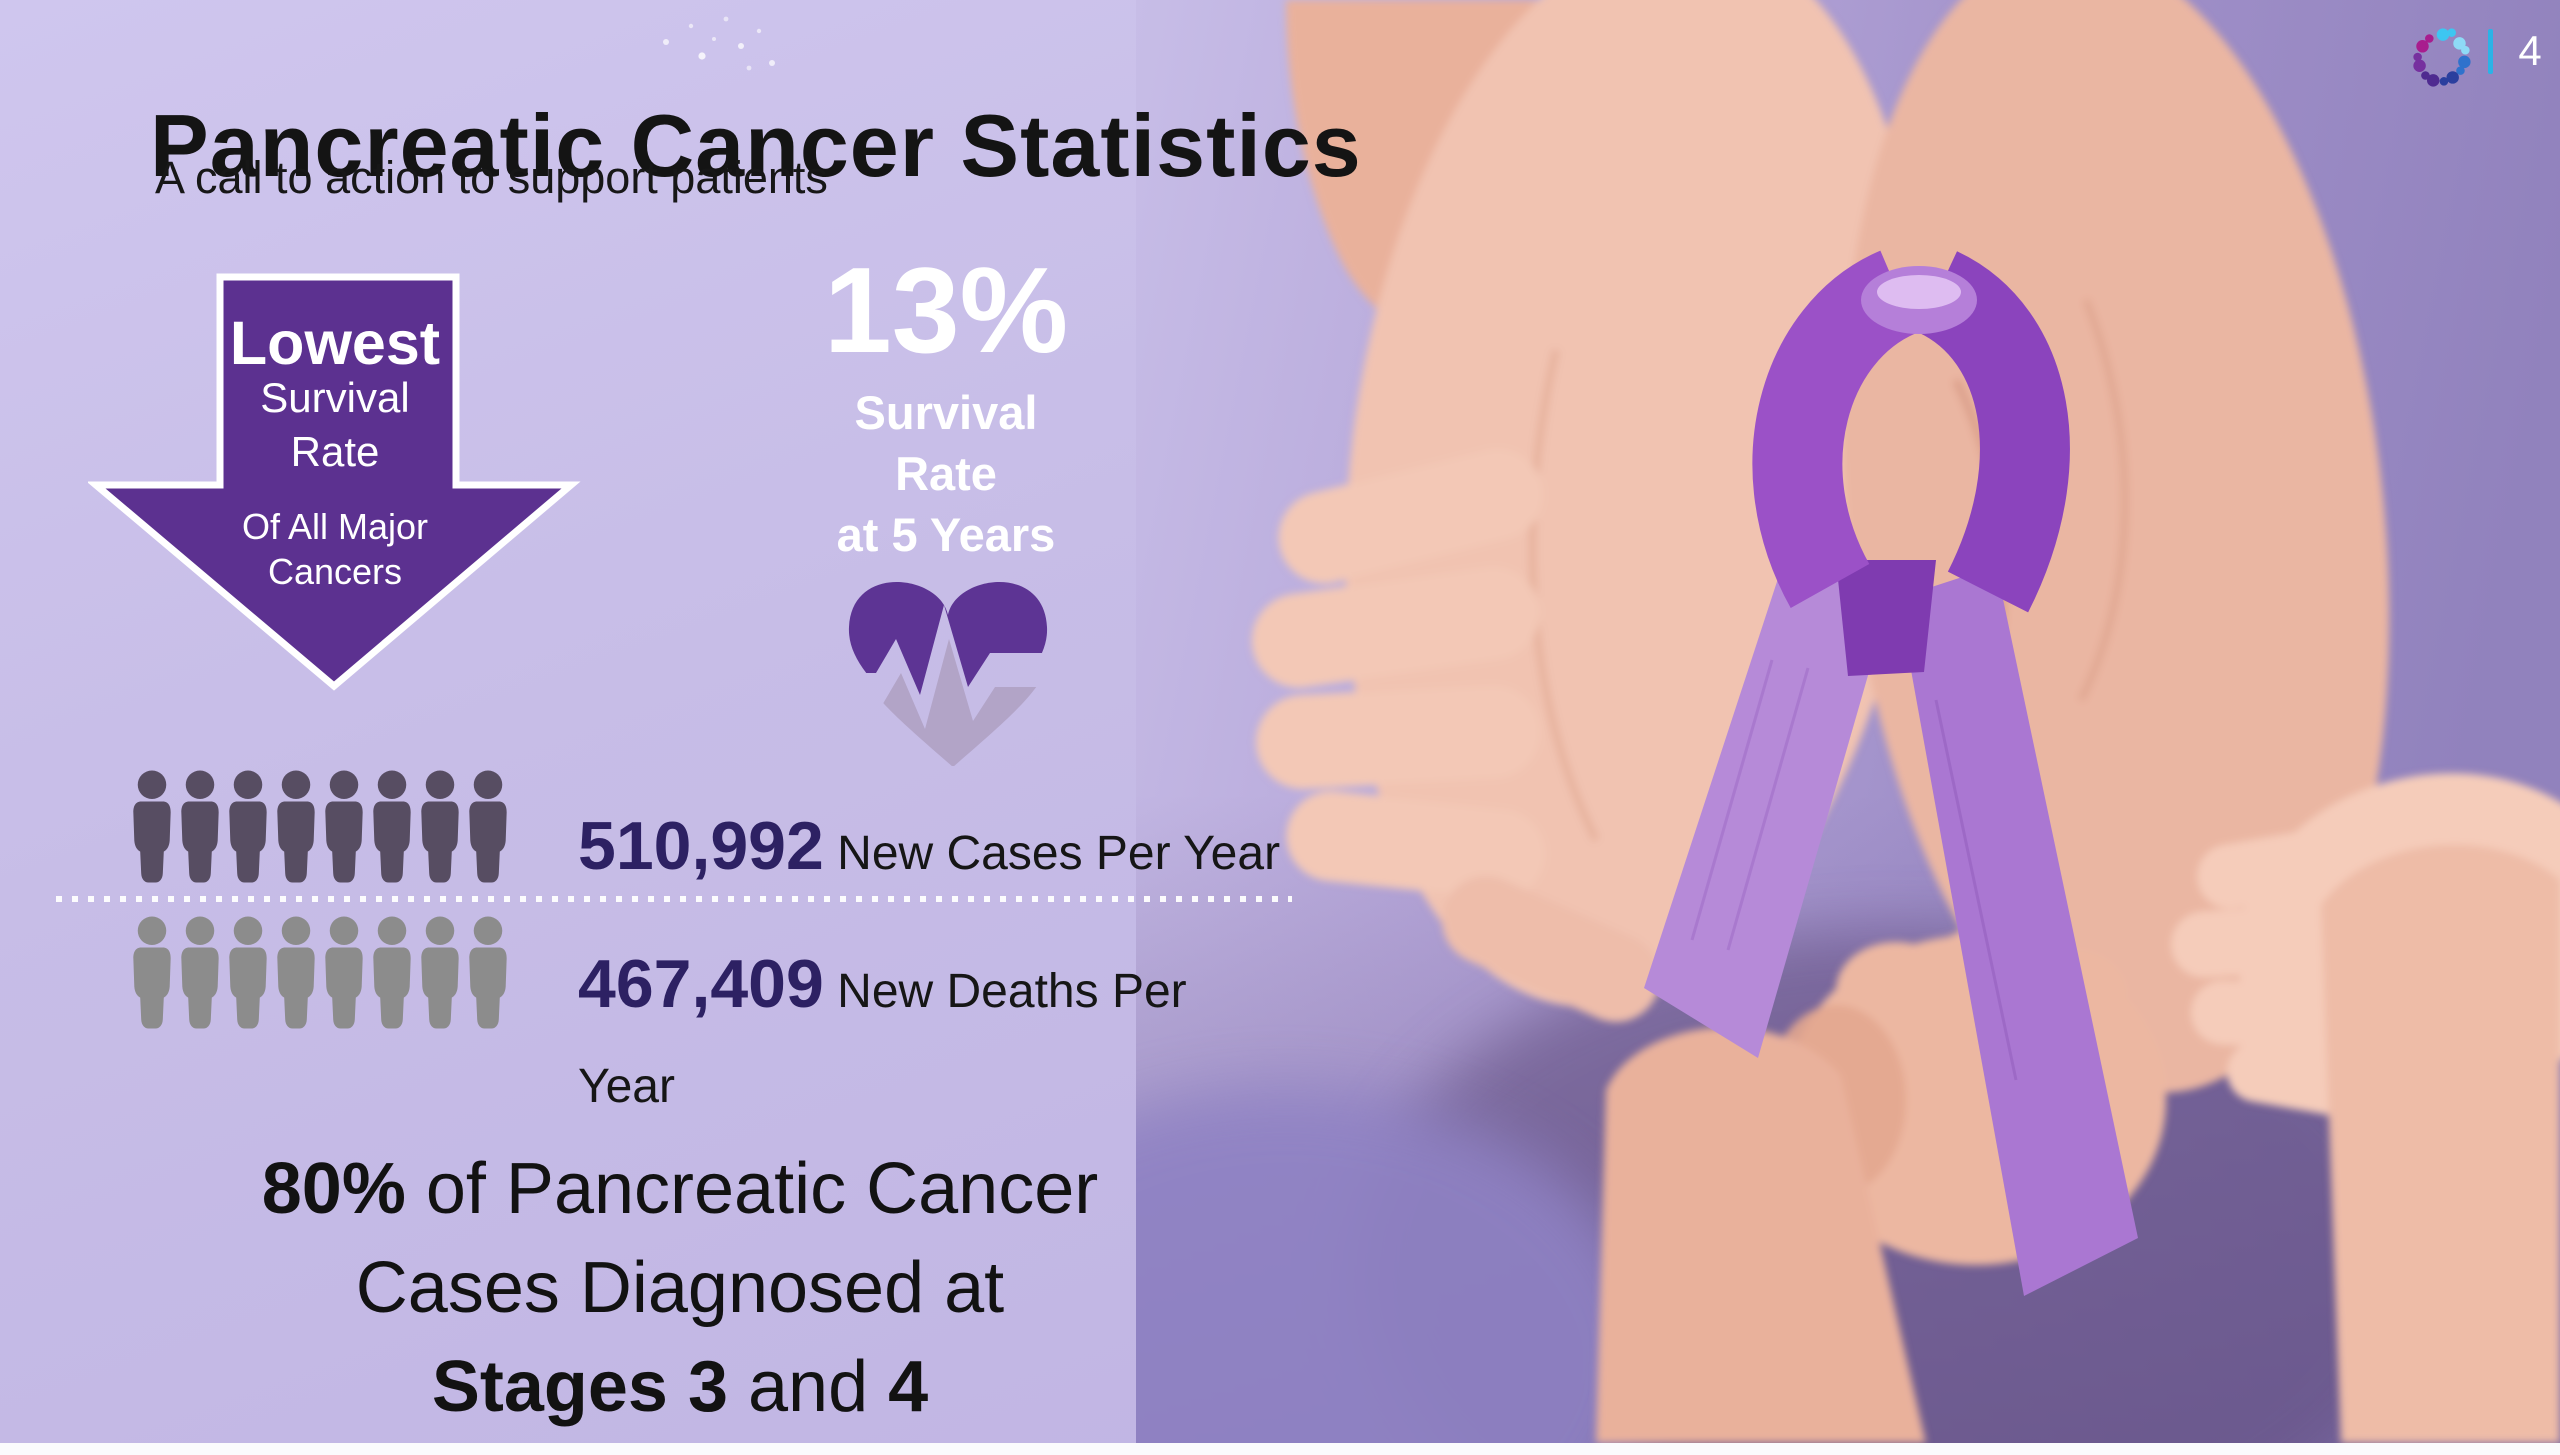  What do you see at coordinates (680, 1387) in the screenshot?
I see `diagnosis-line-3: Stages 3 and 4` at bounding box center [680, 1387].